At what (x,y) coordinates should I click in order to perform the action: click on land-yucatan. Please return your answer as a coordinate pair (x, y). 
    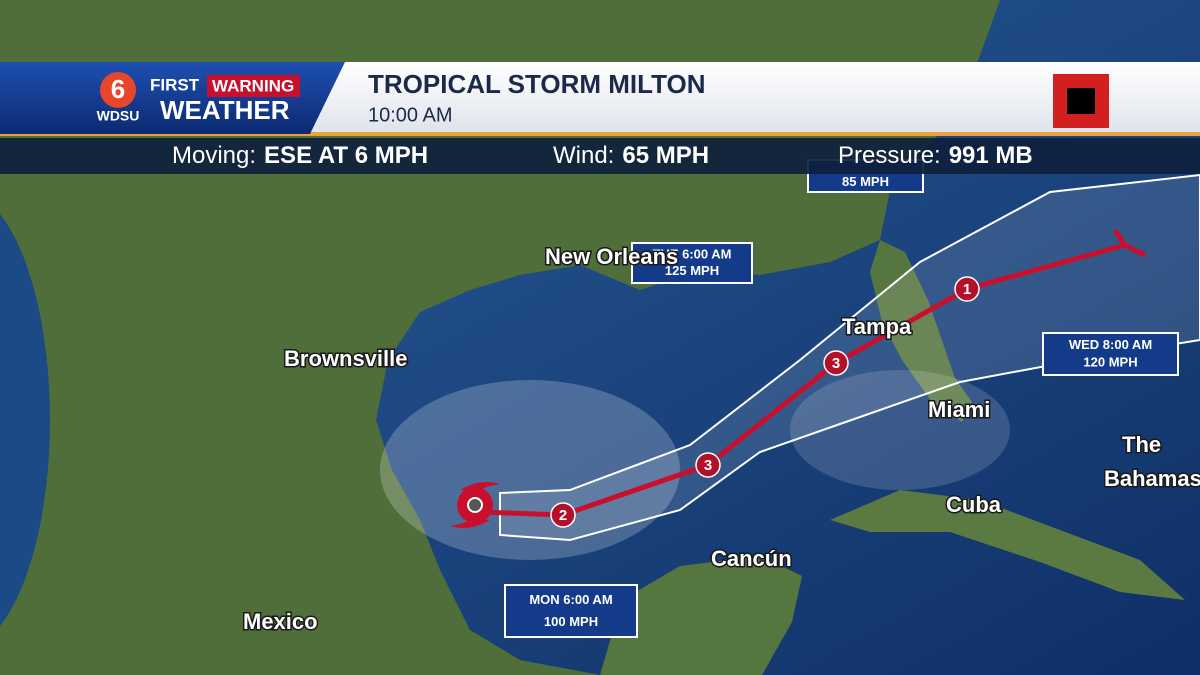
    Looking at the image, I should click on (701, 615).